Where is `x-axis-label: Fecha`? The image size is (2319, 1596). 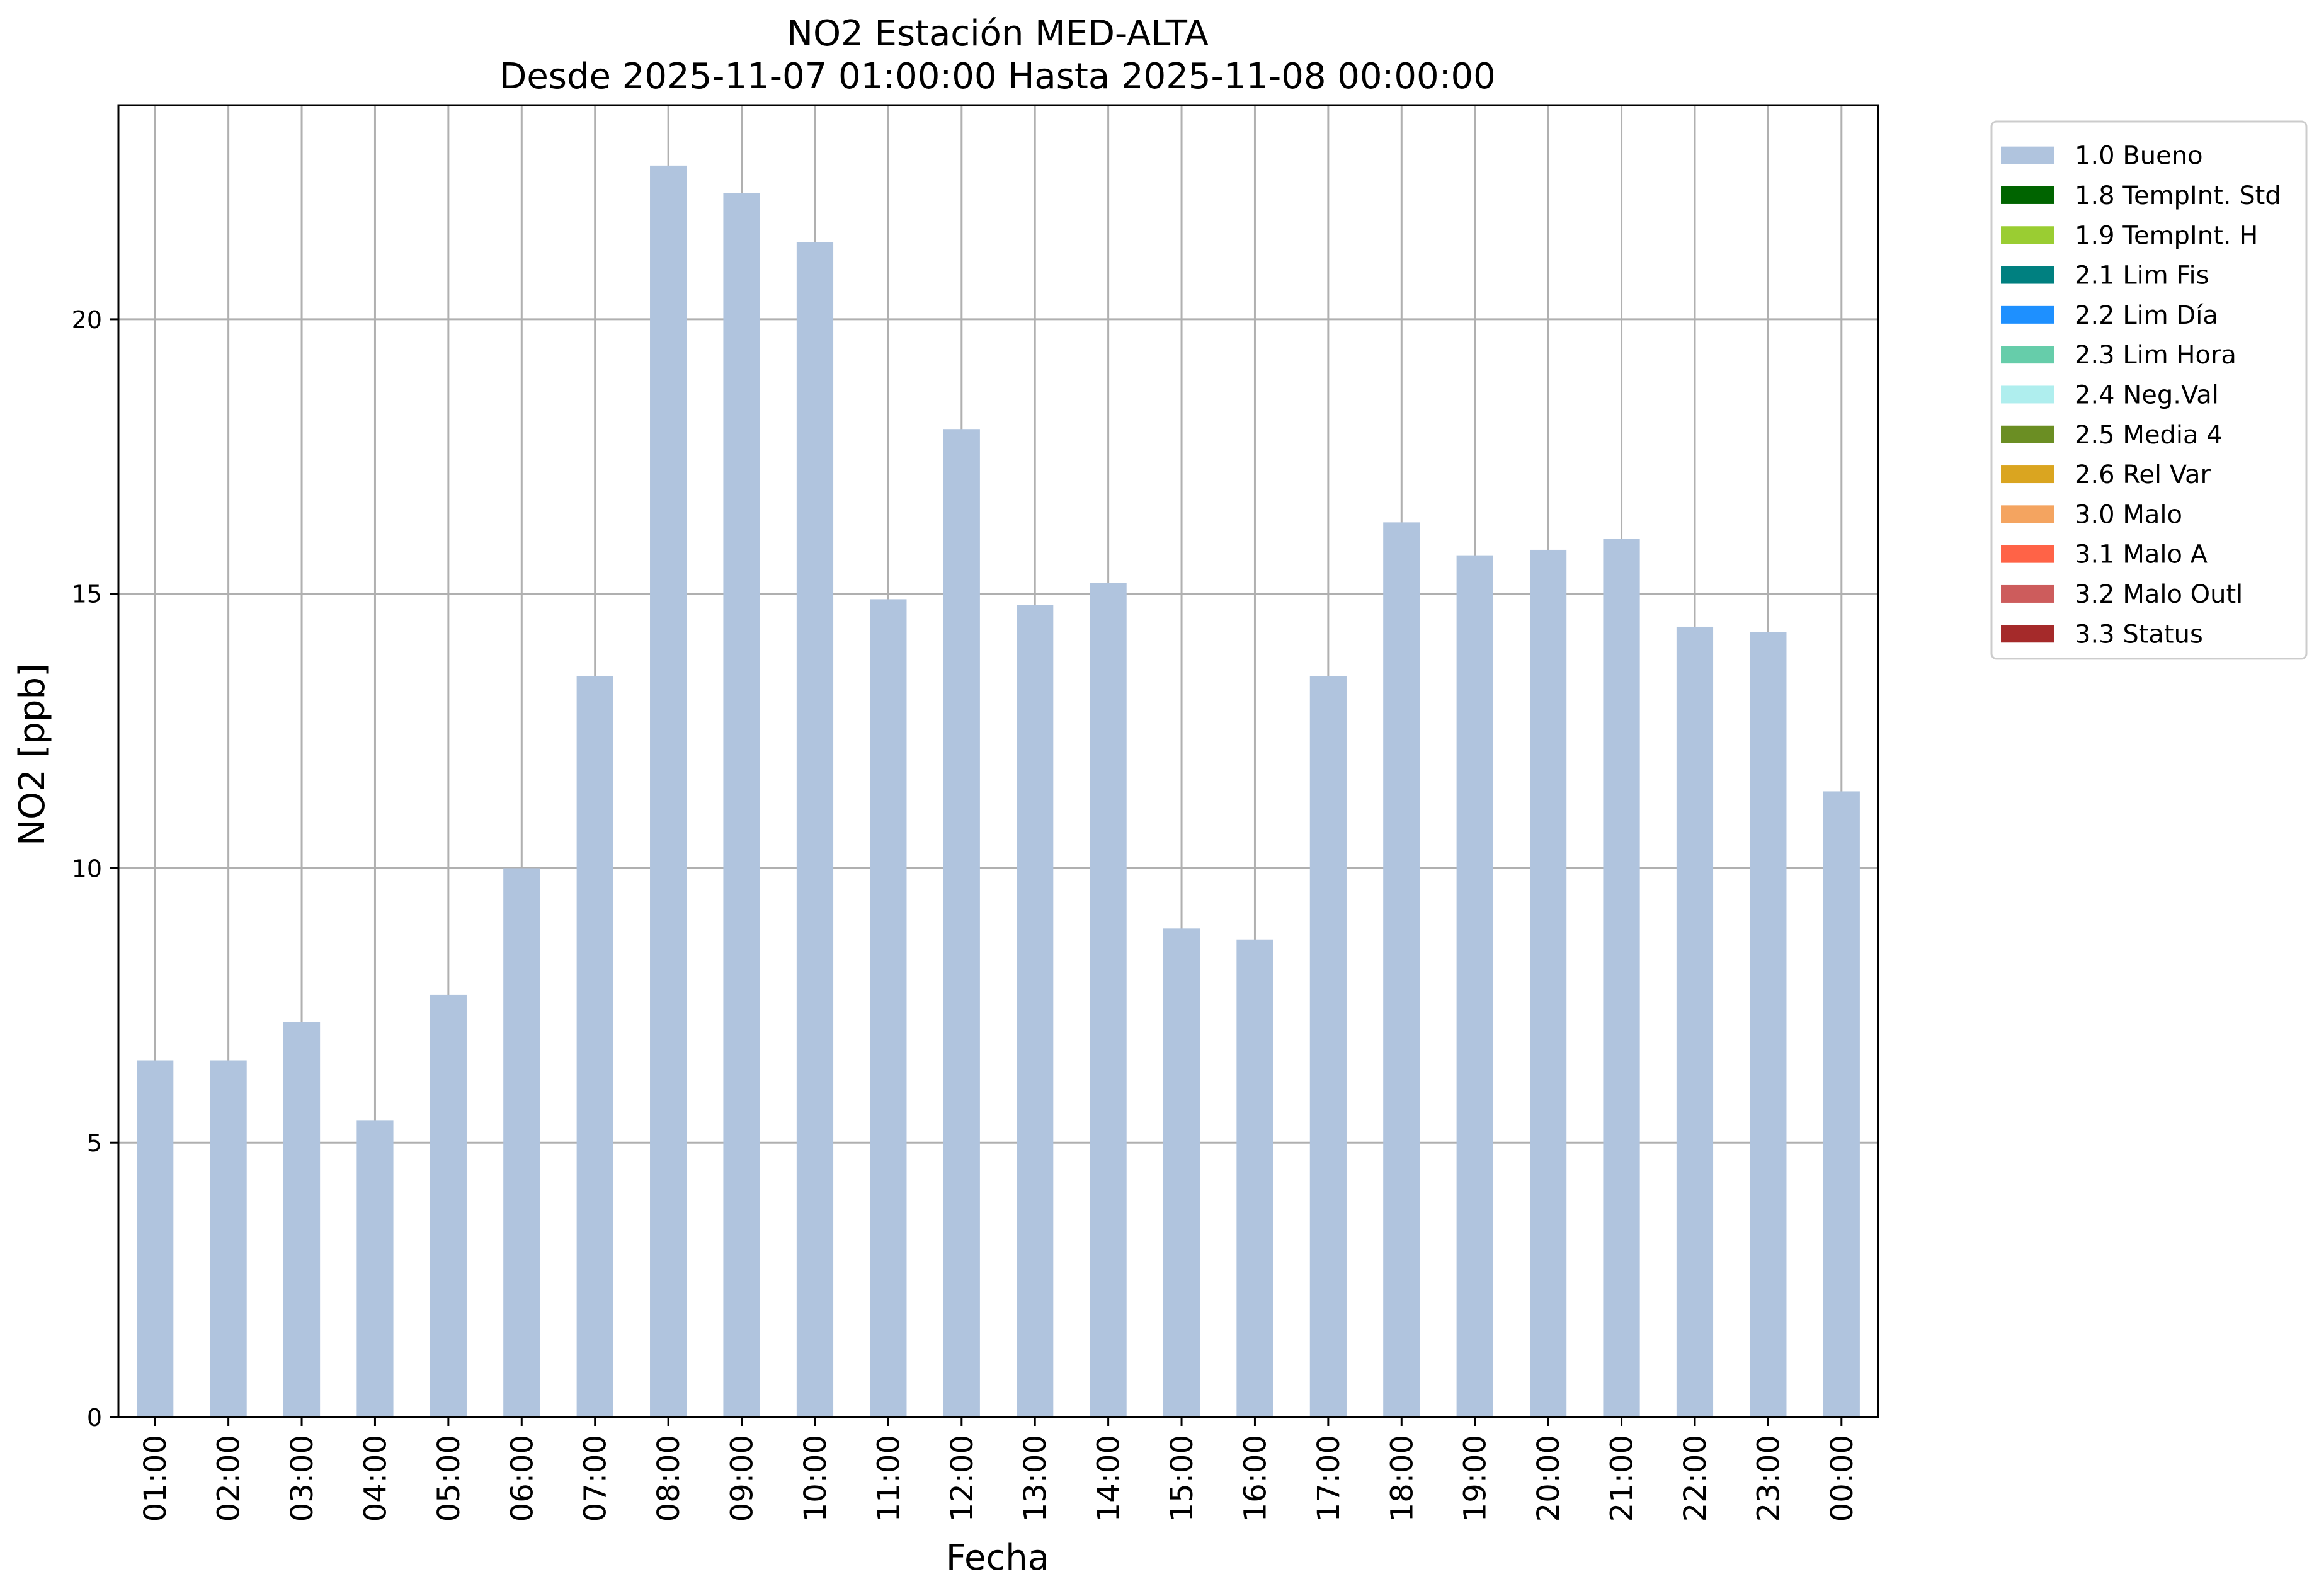
x-axis-label: Fecha is located at coordinates (997, 1557).